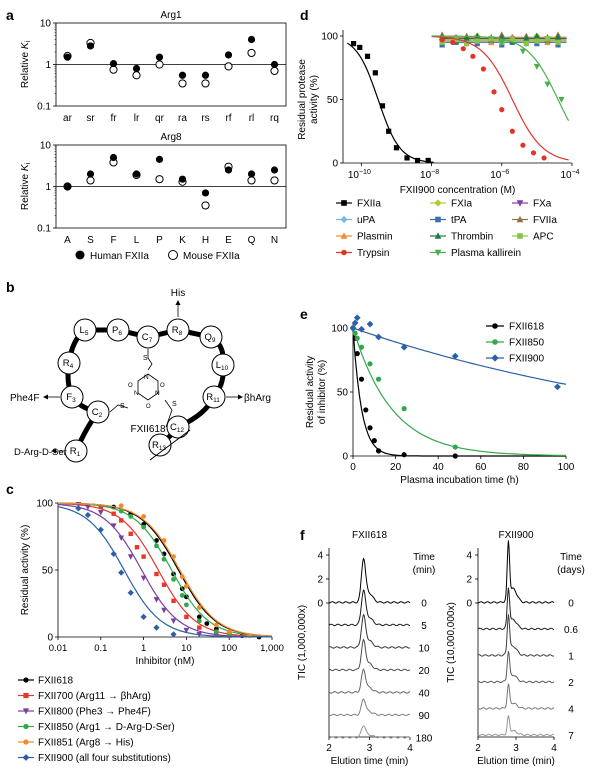 The width and height of the screenshot is (600, 777). I want to click on x-tick-label: 3, so click(370, 748).